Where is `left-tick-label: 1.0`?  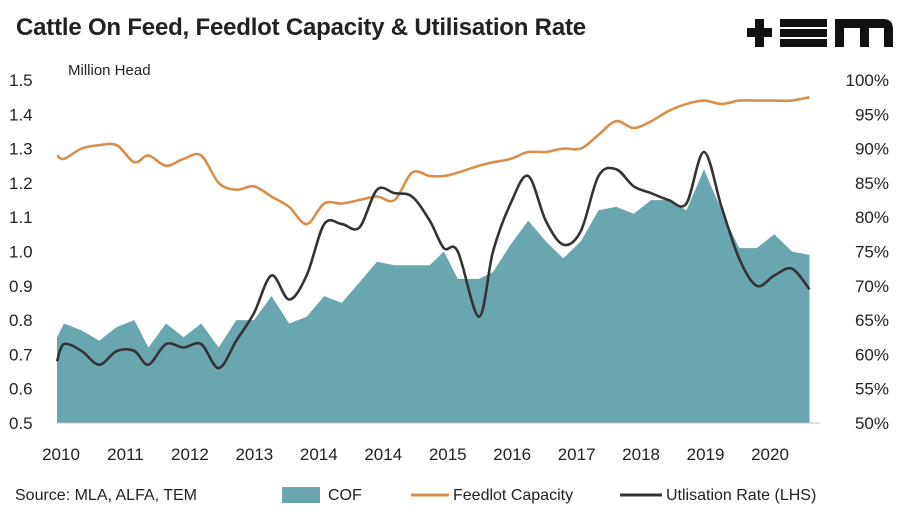 left-tick-label: 1.0 is located at coordinates (21, 252).